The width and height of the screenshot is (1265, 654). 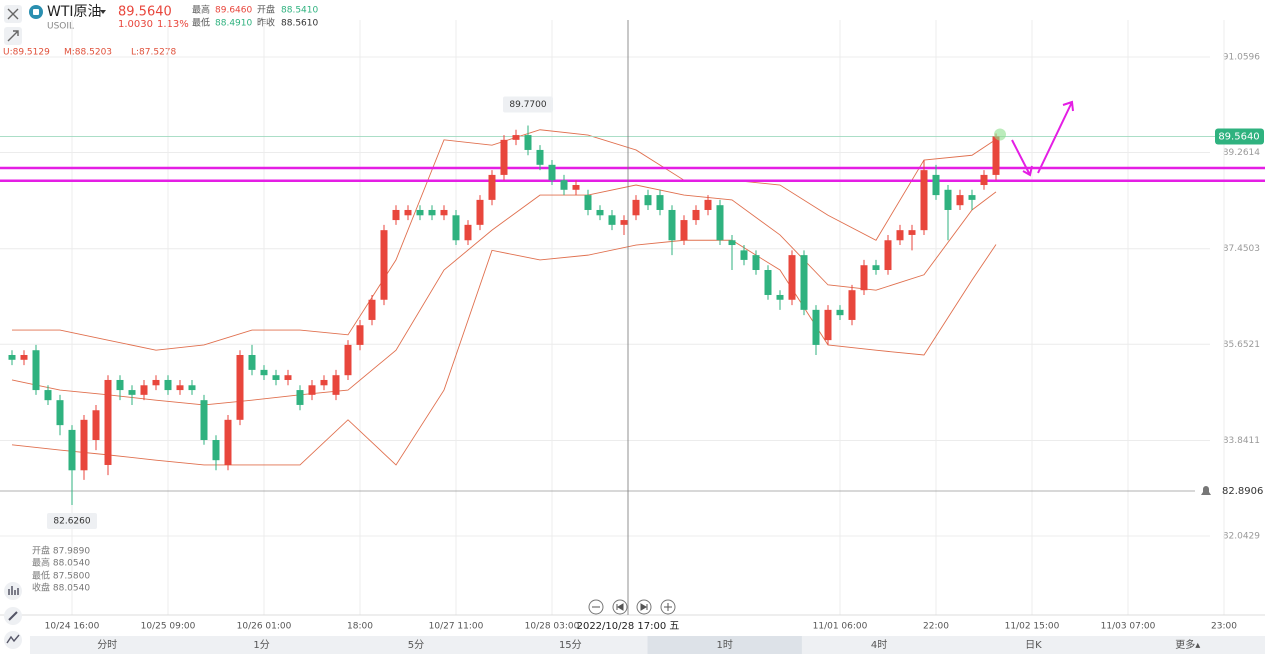 What do you see at coordinates (145, 12) in the screenshot?
I see `price: 89.5640` at bounding box center [145, 12].